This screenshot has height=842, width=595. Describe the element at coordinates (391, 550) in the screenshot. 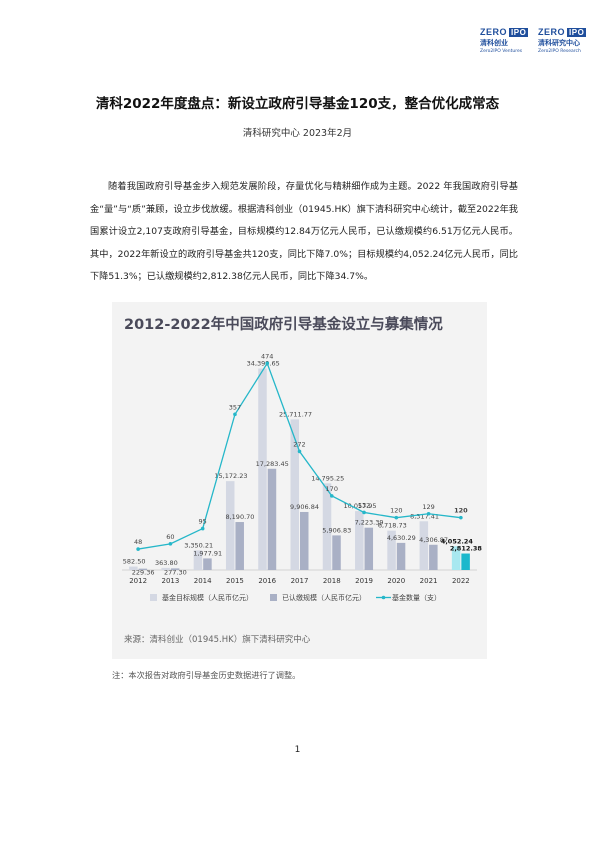

I see `bar-target-2020` at that location.